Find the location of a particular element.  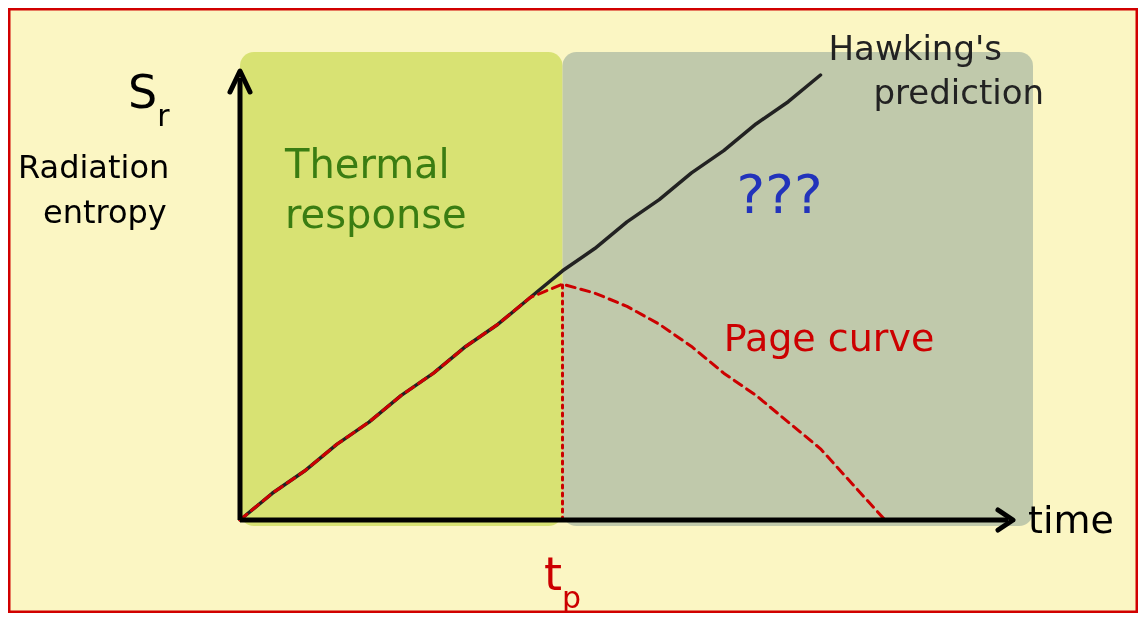

text: t$_{p}$ is located at coordinates (562, 581).